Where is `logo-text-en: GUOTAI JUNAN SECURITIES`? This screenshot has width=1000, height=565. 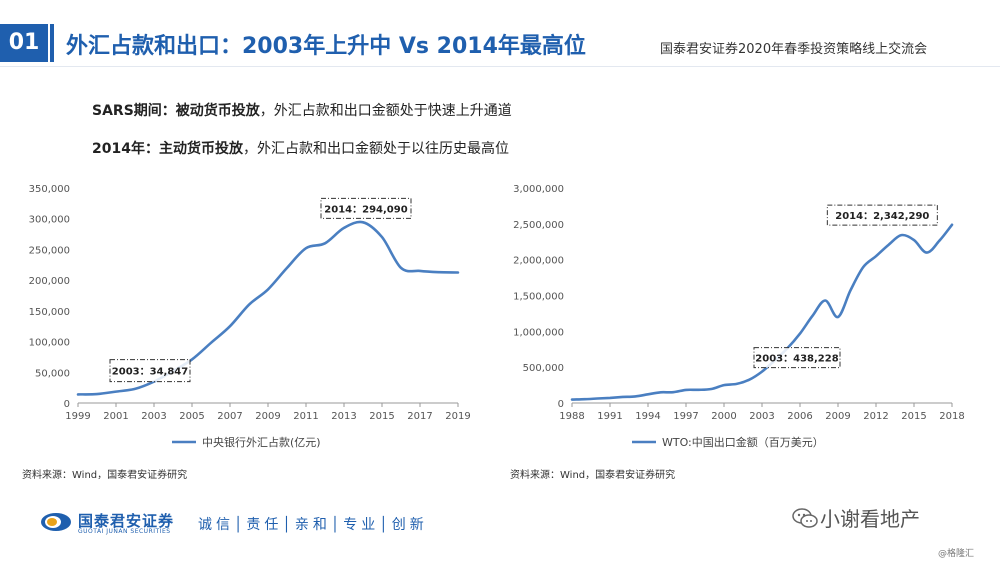
logo-text-en: GUOTAI JUNAN SECURITIES is located at coordinates (124, 531).